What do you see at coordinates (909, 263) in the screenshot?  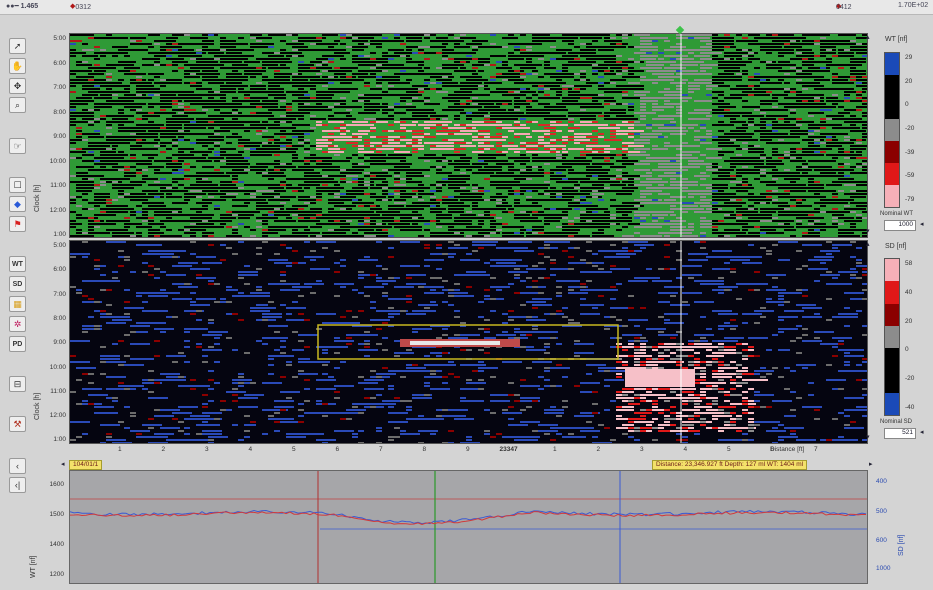 I see `sd-colorbar-tick: 58` at bounding box center [909, 263].